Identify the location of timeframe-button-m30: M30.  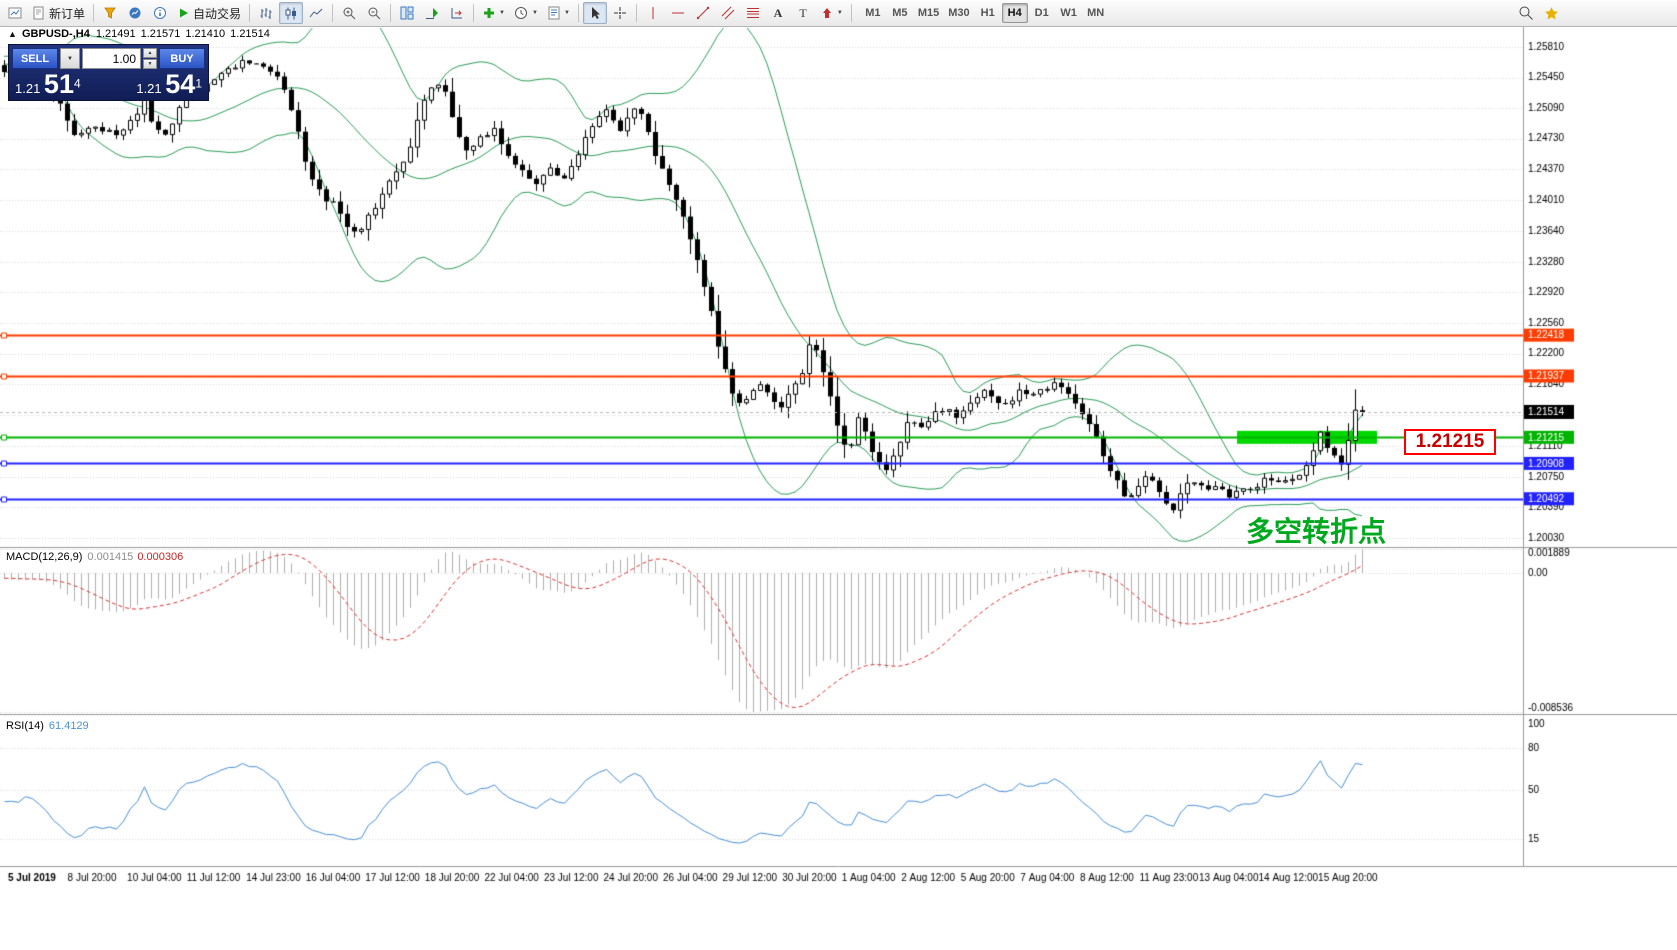
(958, 13).